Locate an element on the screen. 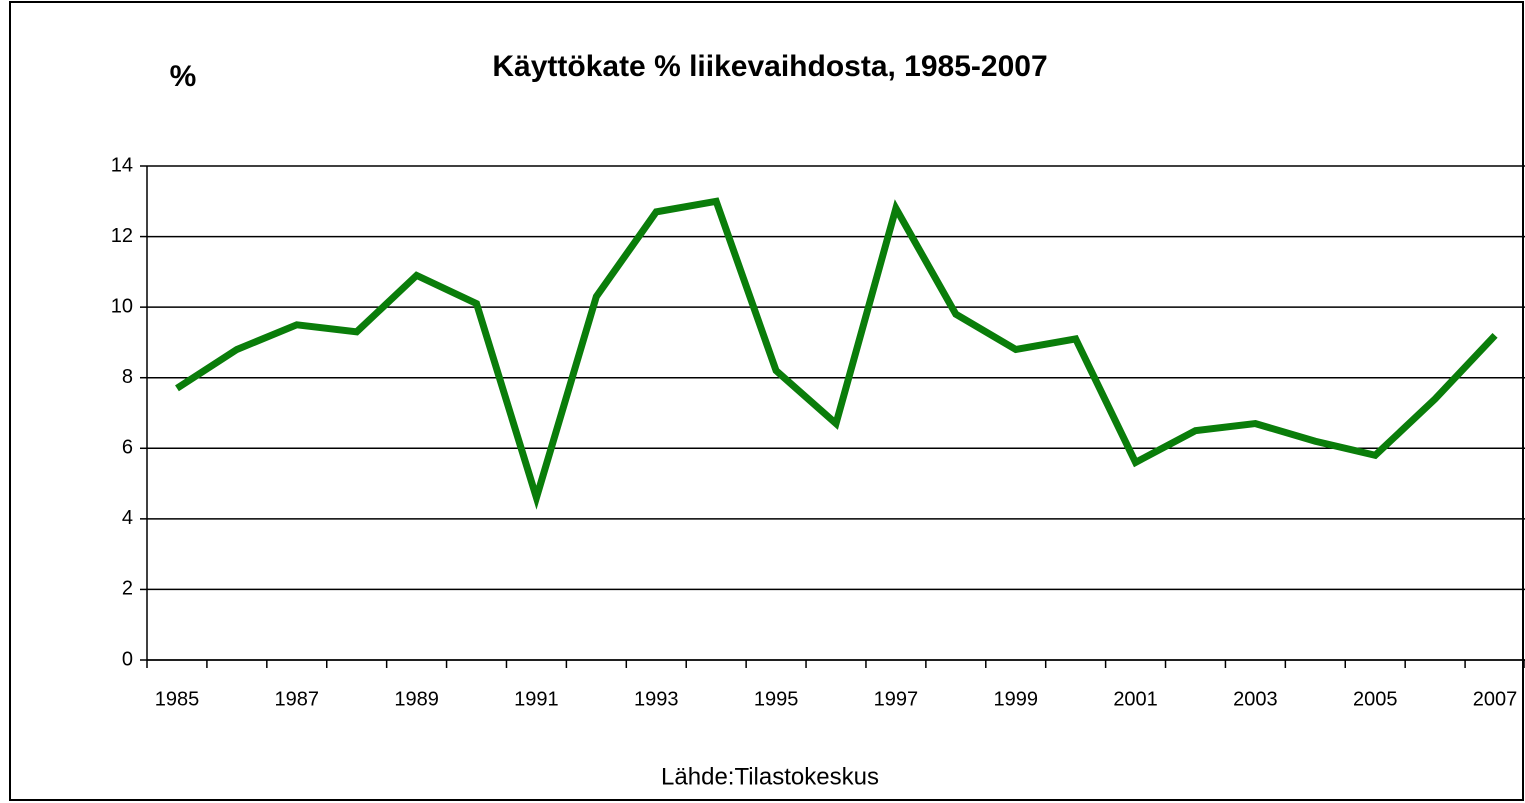  x-tick-label: 2001 is located at coordinates (1135, 699).